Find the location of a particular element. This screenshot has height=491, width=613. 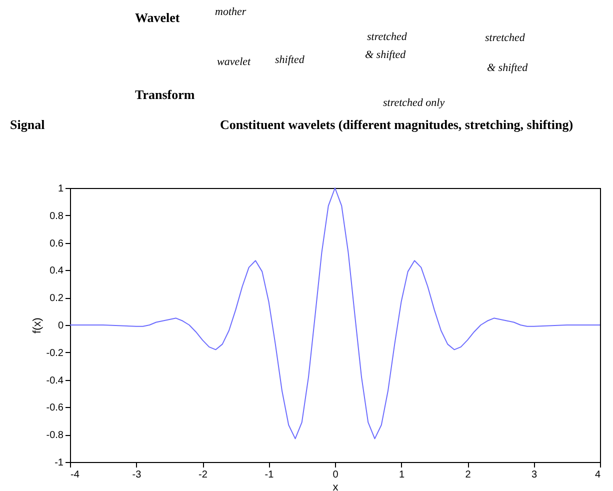

x-tick-label: 2 is located at coordinates (468, 475).